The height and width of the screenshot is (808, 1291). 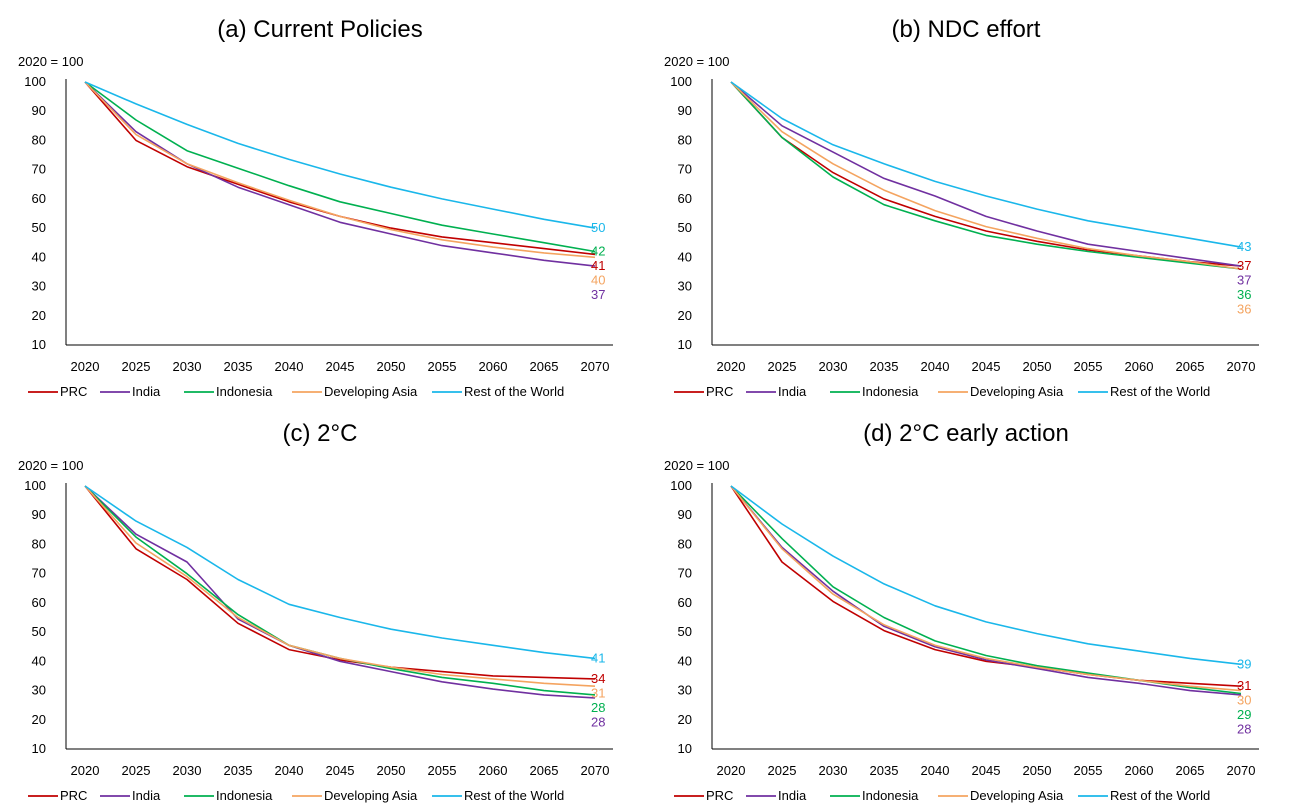 I want to click on chart-c-x-tick-label: 2050, so click(x=391, y=770).